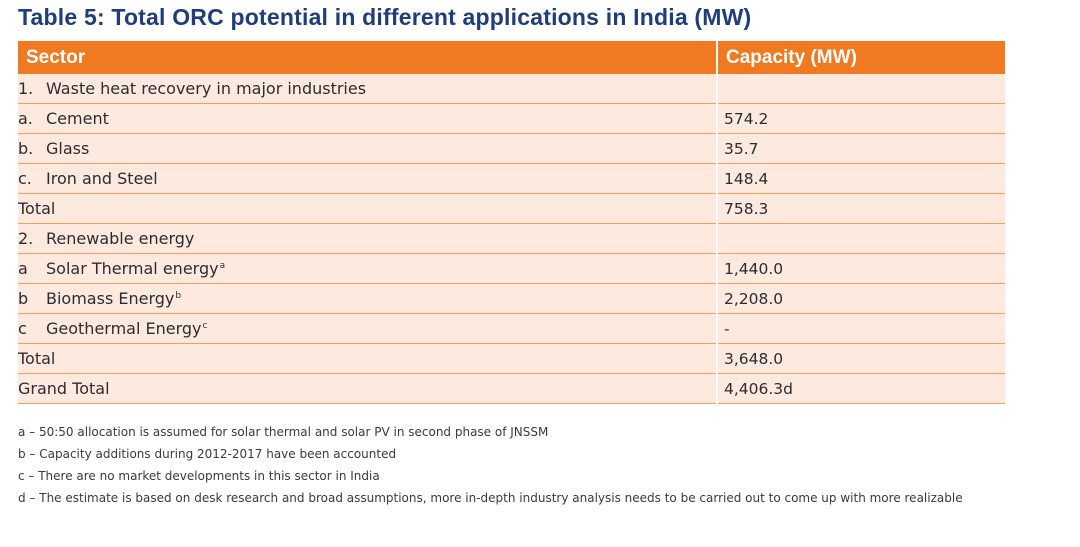  What do you see at coordinates (25, 178) in the screenshot?
I see `row-marker: c.` at bounding box center [25, 178].